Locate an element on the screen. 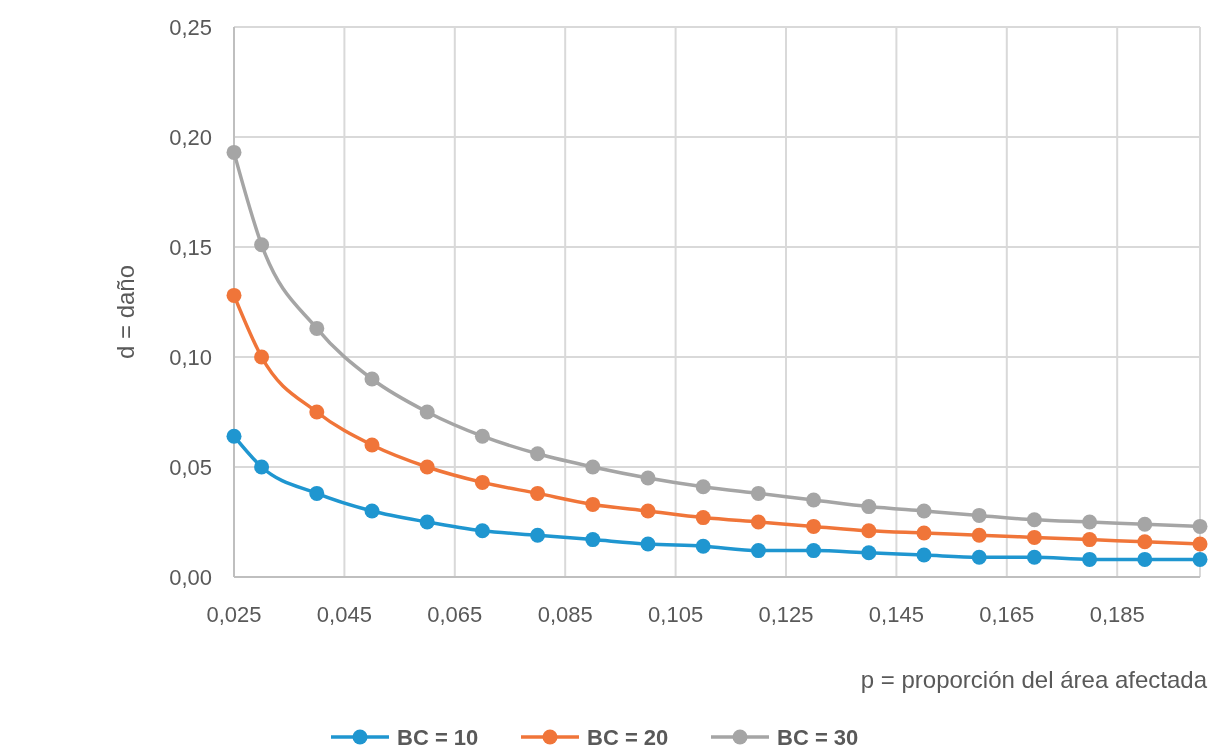 This screenshot has height=749, width=1212. y-tick-label: 0,05 is located at coordinates (190, 467).